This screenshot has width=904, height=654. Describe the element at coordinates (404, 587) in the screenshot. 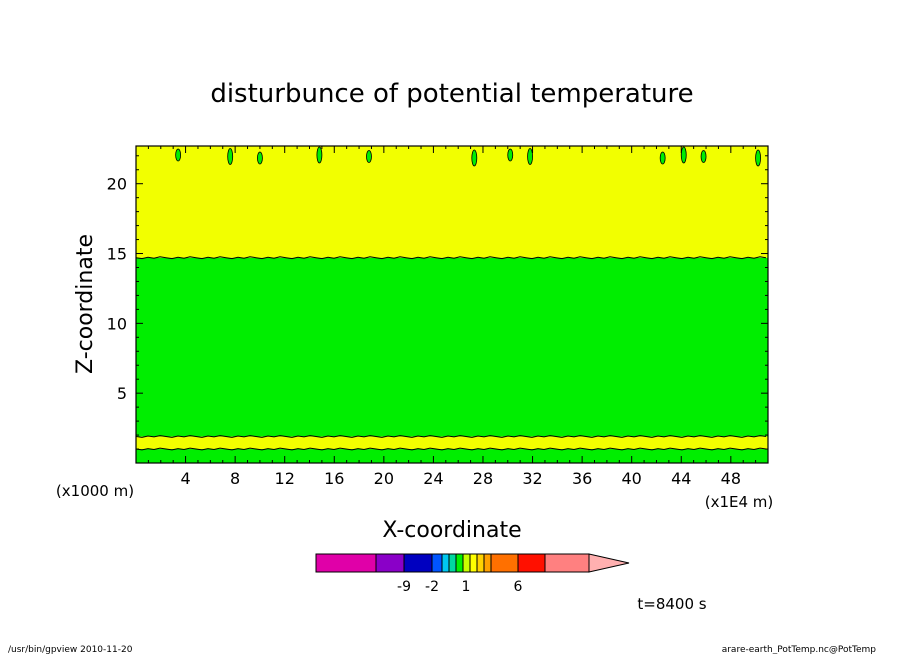

I see `colorbar-label: -9` at that location.